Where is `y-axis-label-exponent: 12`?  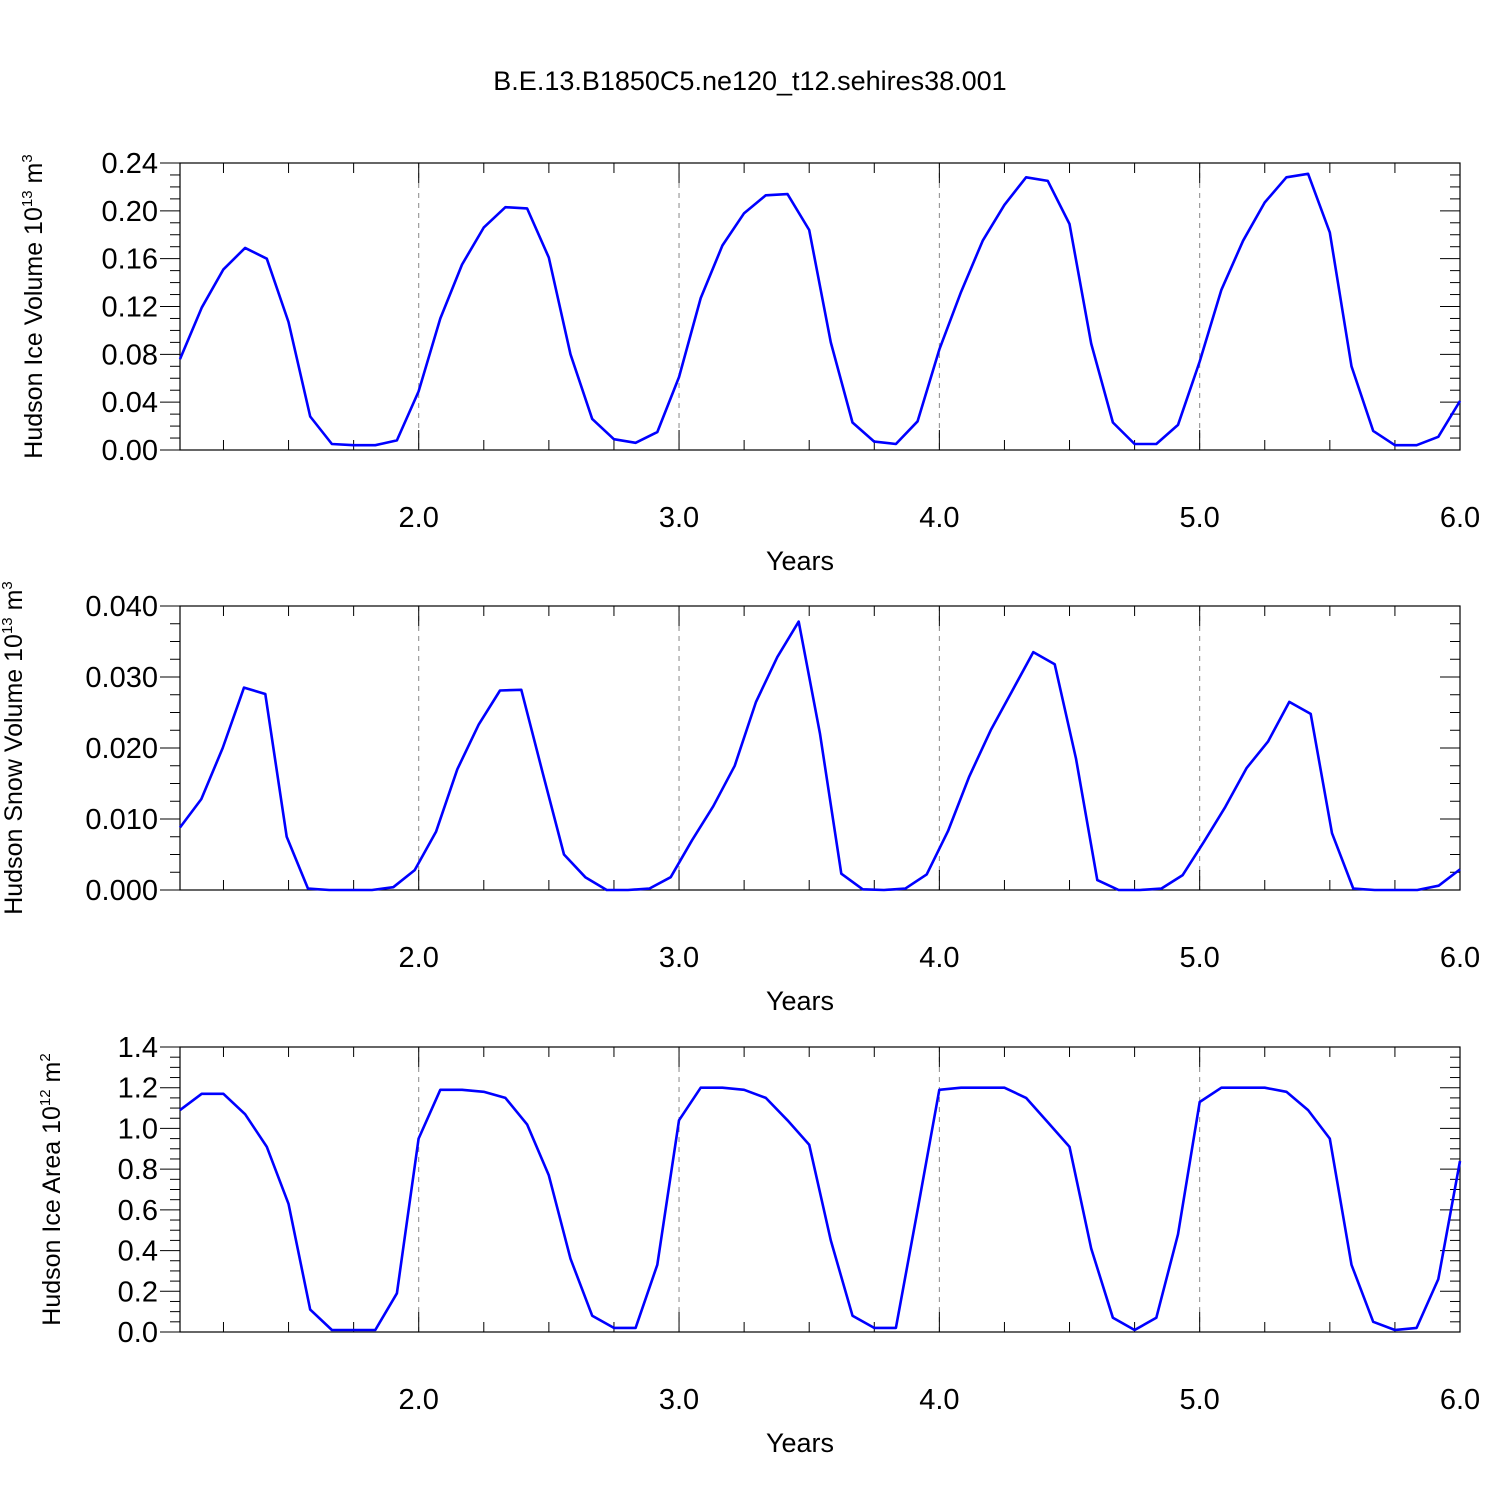 y-axis-label-exponent: 12 is located at coordinates (45, 1097).